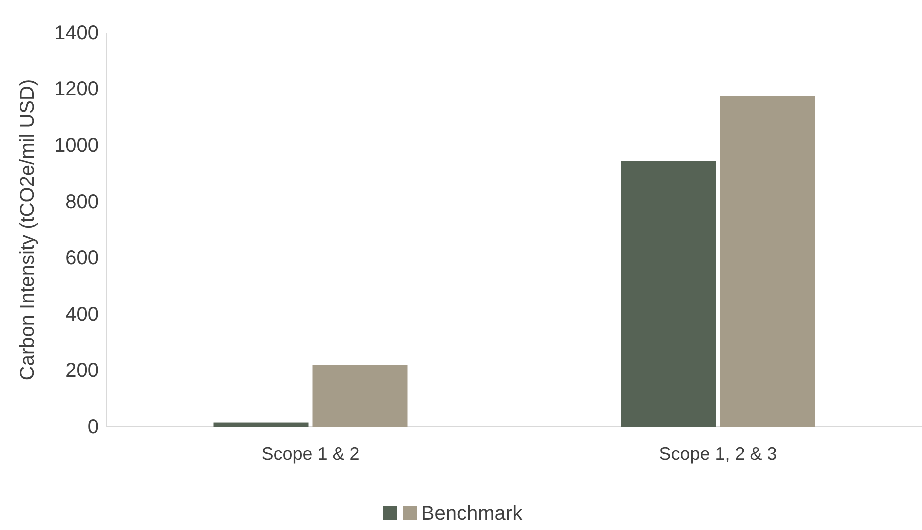 The height and width of the screenshot is (530, 922). Describe the element at coordinates (82, 202) in the screenshot. I see `y-tick-label: 800` at that location.